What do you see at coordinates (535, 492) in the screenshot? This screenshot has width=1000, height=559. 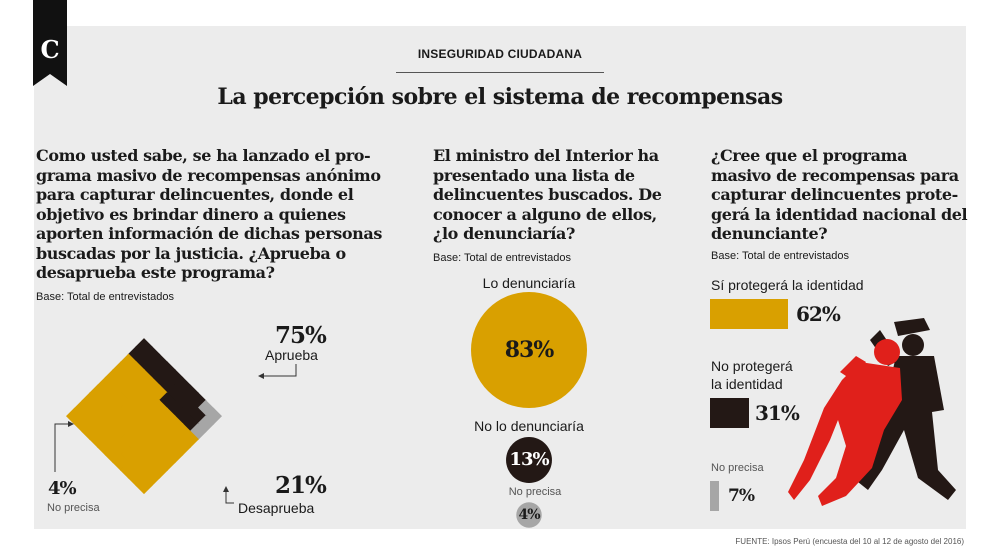 I see `unsure-2-label: No precisa` at bounding box center [535, 492].